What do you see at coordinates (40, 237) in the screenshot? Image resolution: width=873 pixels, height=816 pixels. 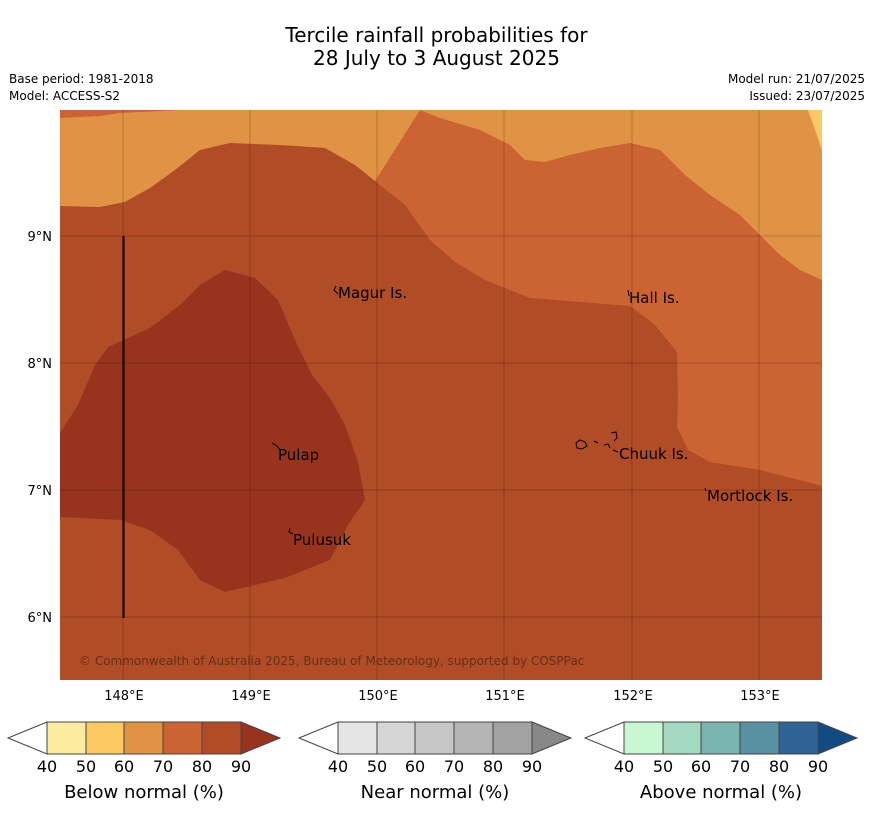 I see `lat-label-9n: 9°N` at bounding box center [40, 237].